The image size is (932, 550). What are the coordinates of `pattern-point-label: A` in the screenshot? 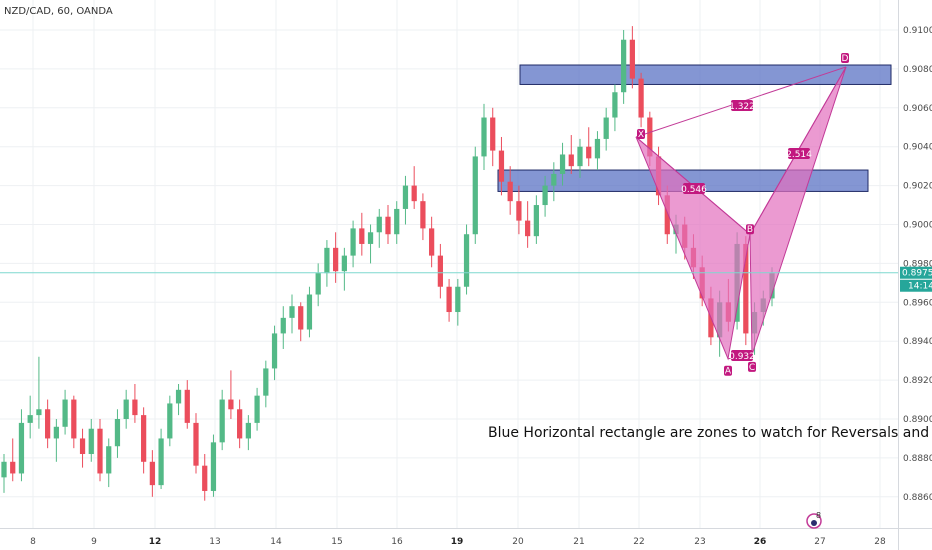 It's located at (728, 372).